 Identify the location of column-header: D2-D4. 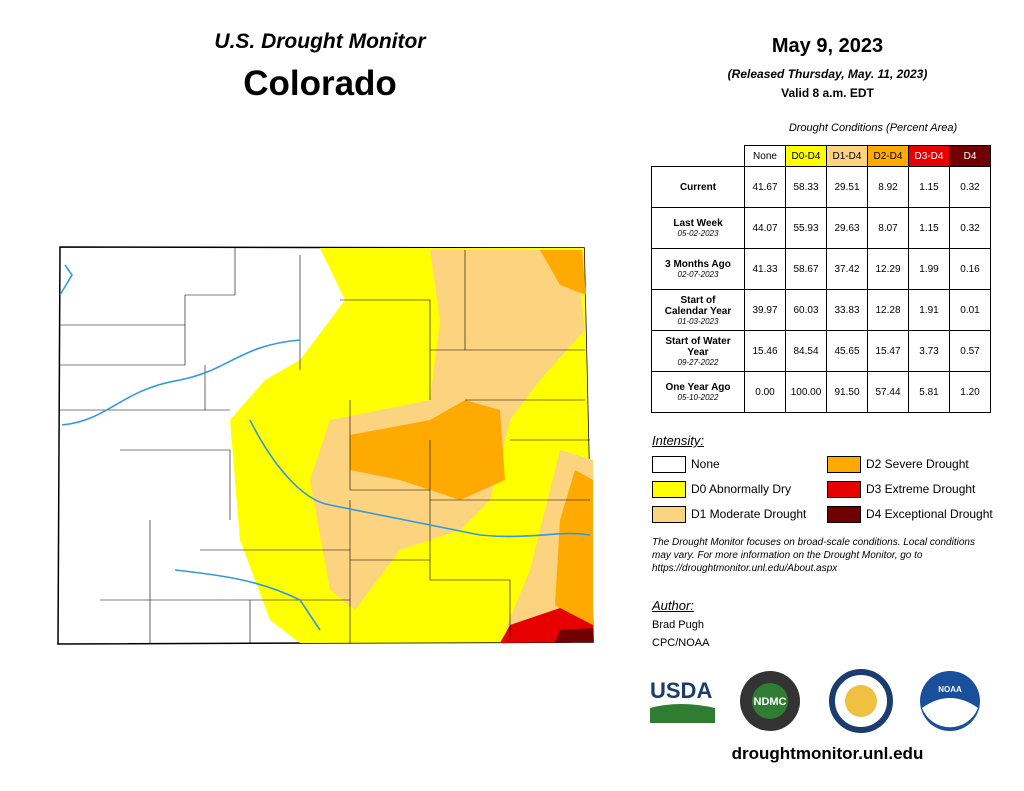
(888, 156).